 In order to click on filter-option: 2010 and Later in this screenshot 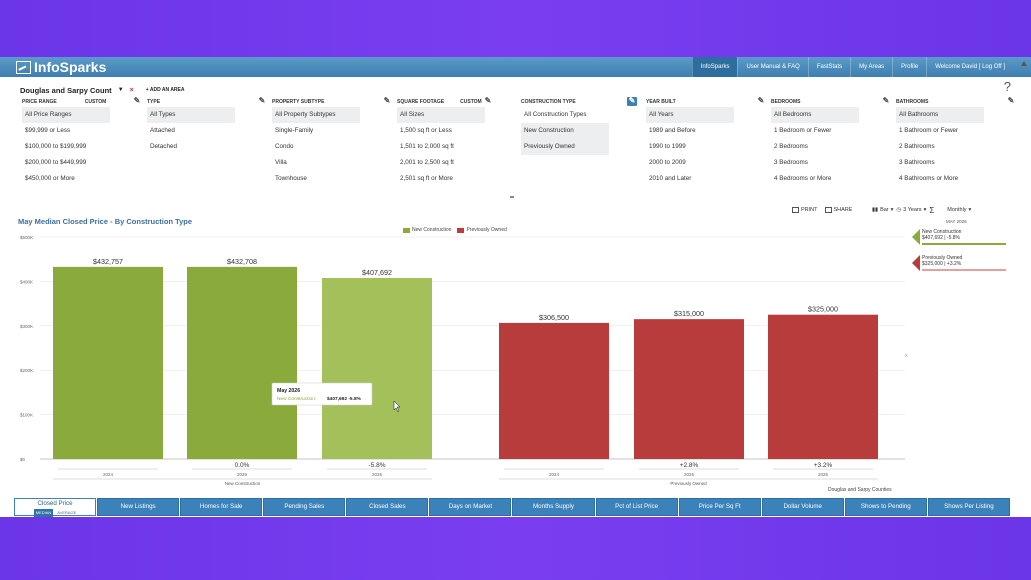, I will do `click(670, 178)`.